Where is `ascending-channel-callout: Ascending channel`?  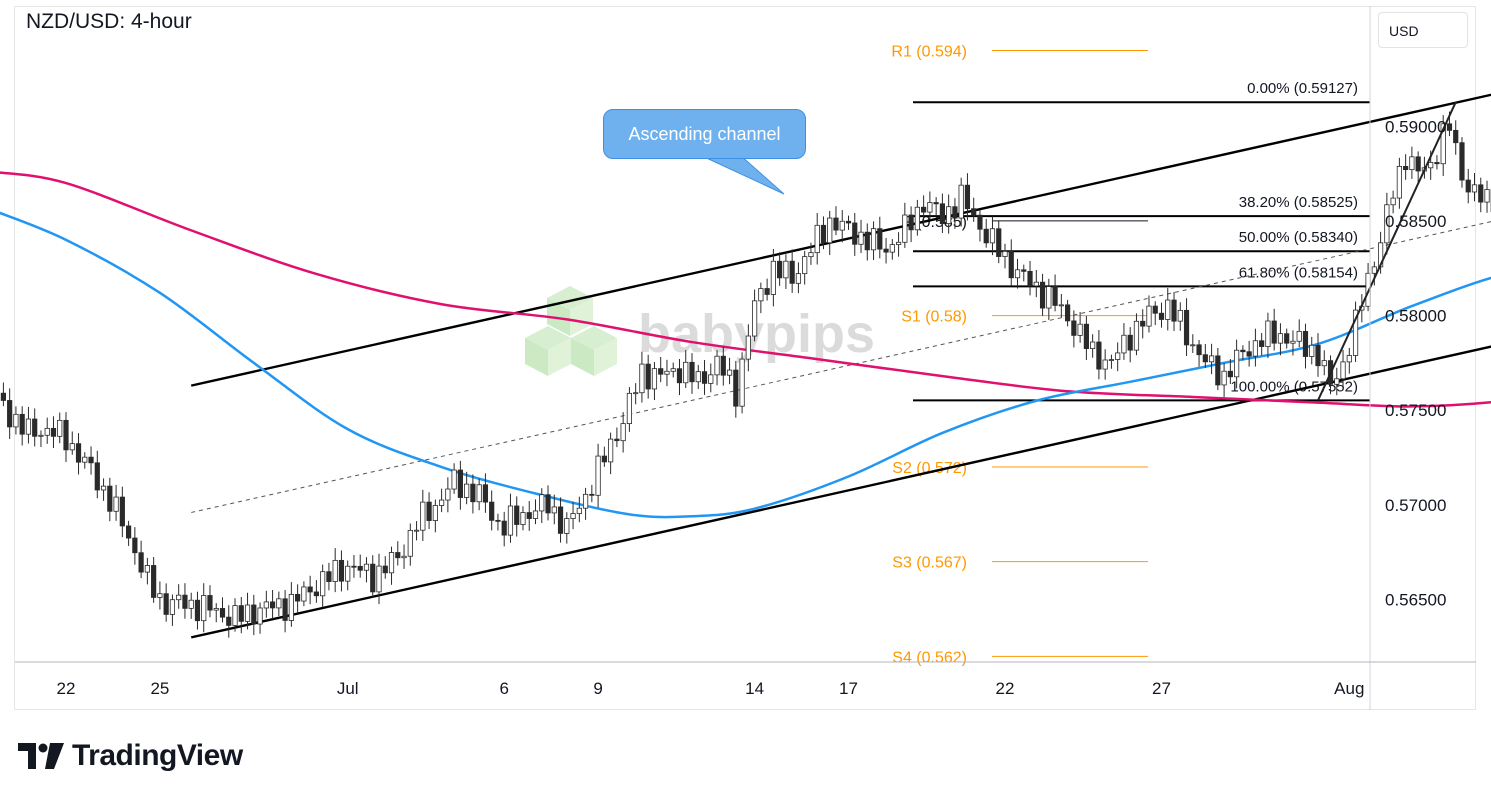
ascending-channel-callout: Ascending channel is located at coordinates (704, 134).